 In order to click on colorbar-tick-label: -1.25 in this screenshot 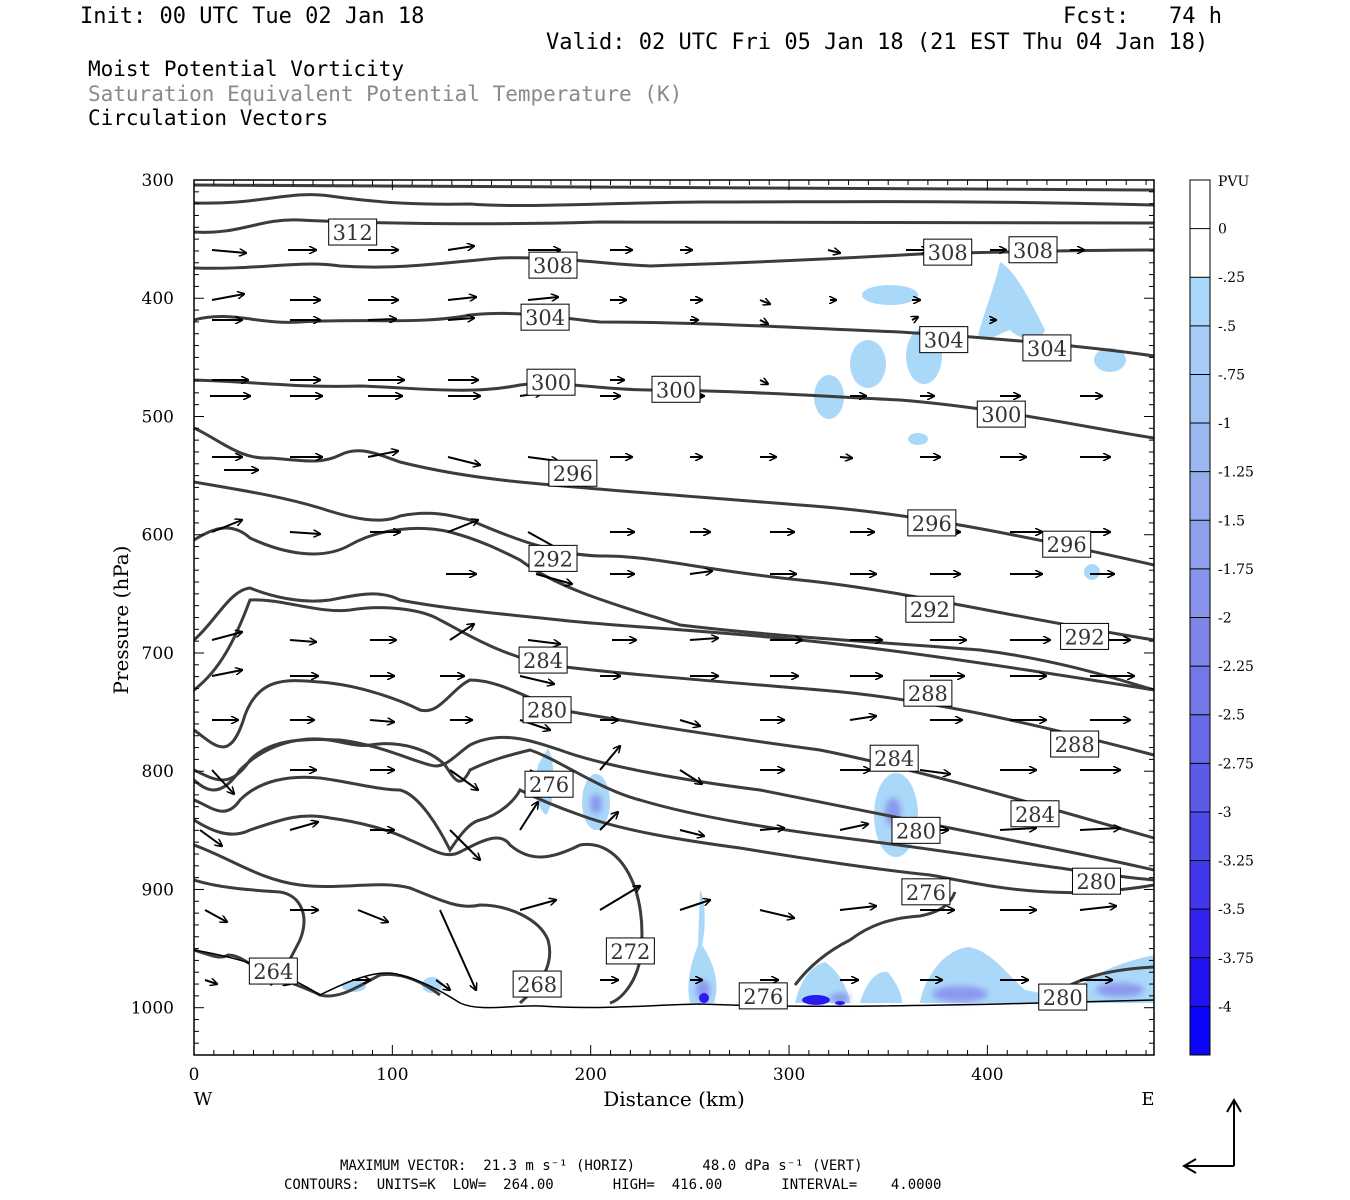, I will do `click(1236, 473)`.